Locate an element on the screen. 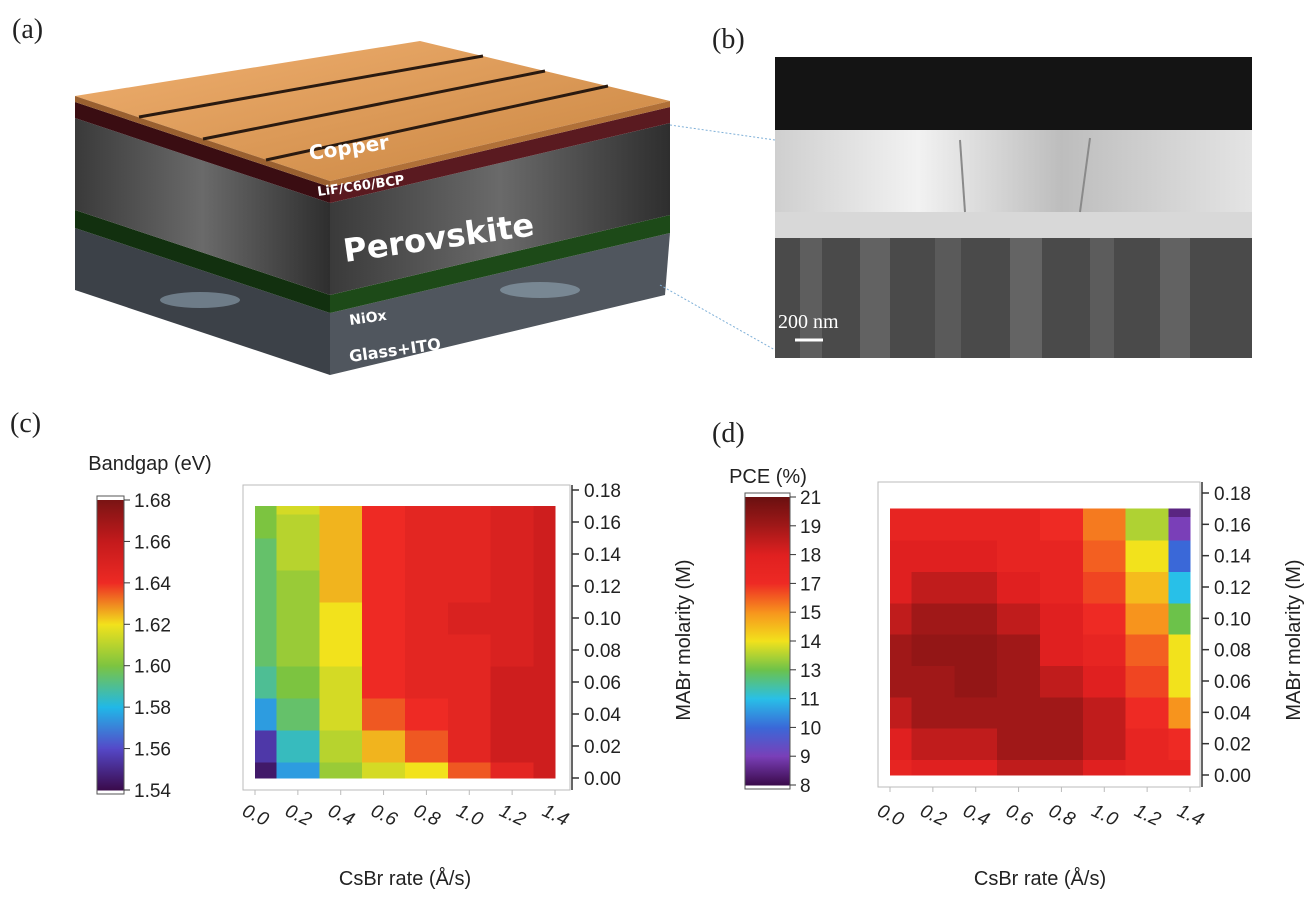  layer-label: NiOx is located at coordinates (367, 318).